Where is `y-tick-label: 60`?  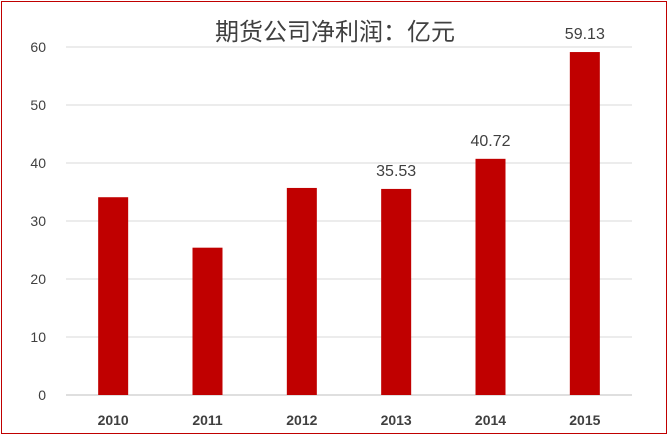 y-tick-label: 60 is located at coordinates (38, 47).